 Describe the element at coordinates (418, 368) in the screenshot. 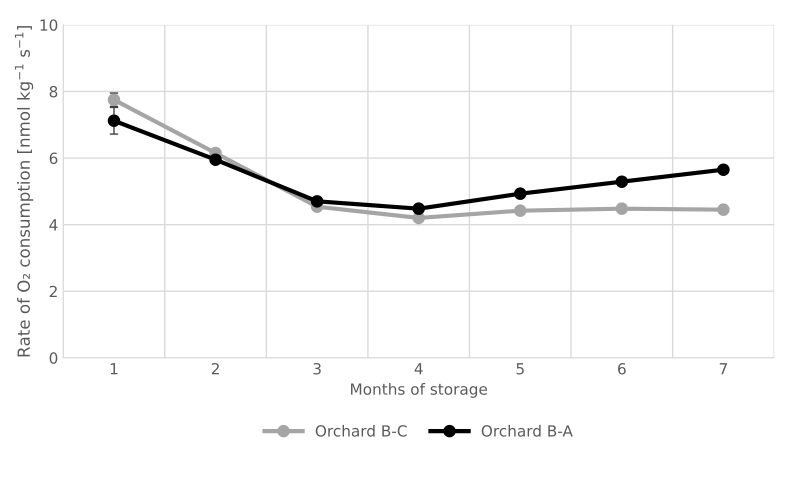

I see `x-tick-label: 4` at that location.